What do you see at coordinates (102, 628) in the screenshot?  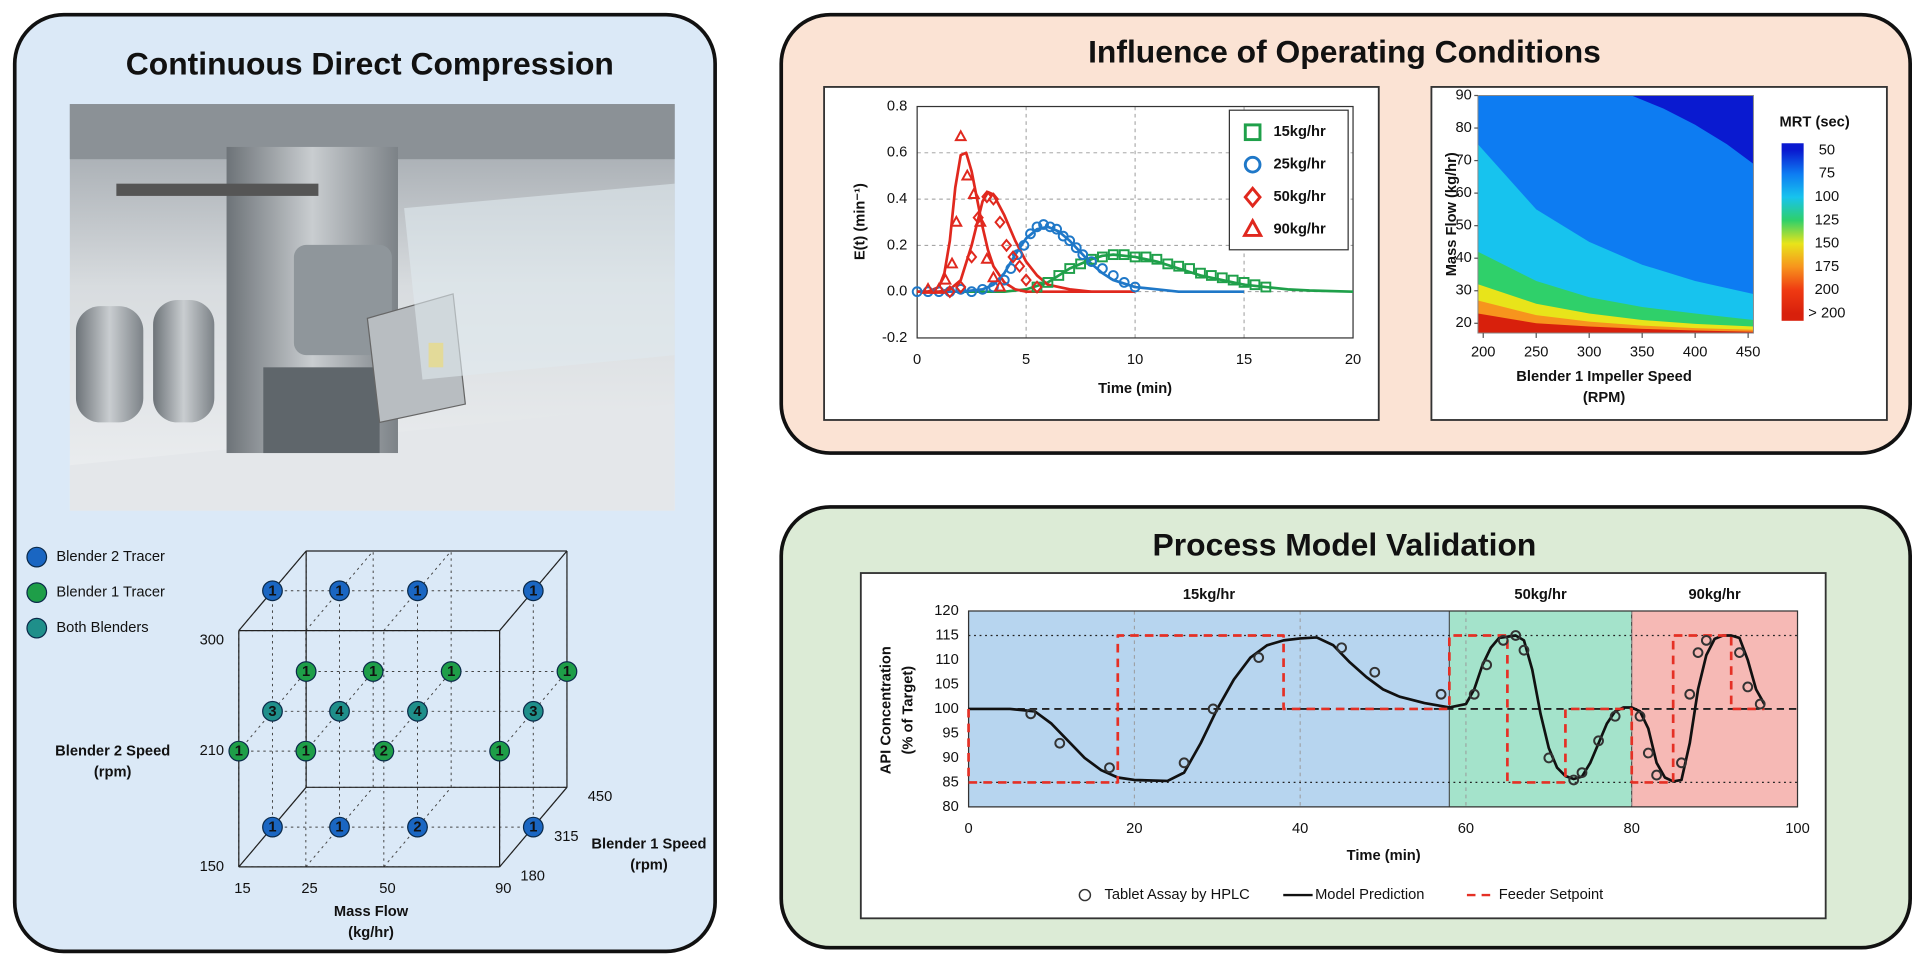 I see `legend-label: Both Blenders` at bounding box center [102, 628].